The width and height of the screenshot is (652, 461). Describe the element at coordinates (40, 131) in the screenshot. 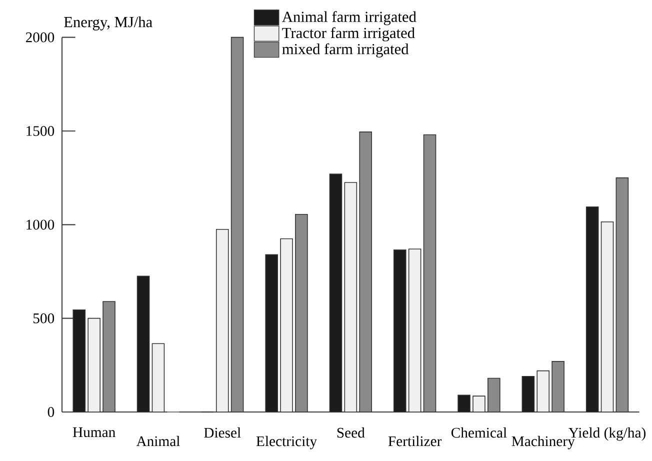

I see `y-tick-label: 1500` at that location.